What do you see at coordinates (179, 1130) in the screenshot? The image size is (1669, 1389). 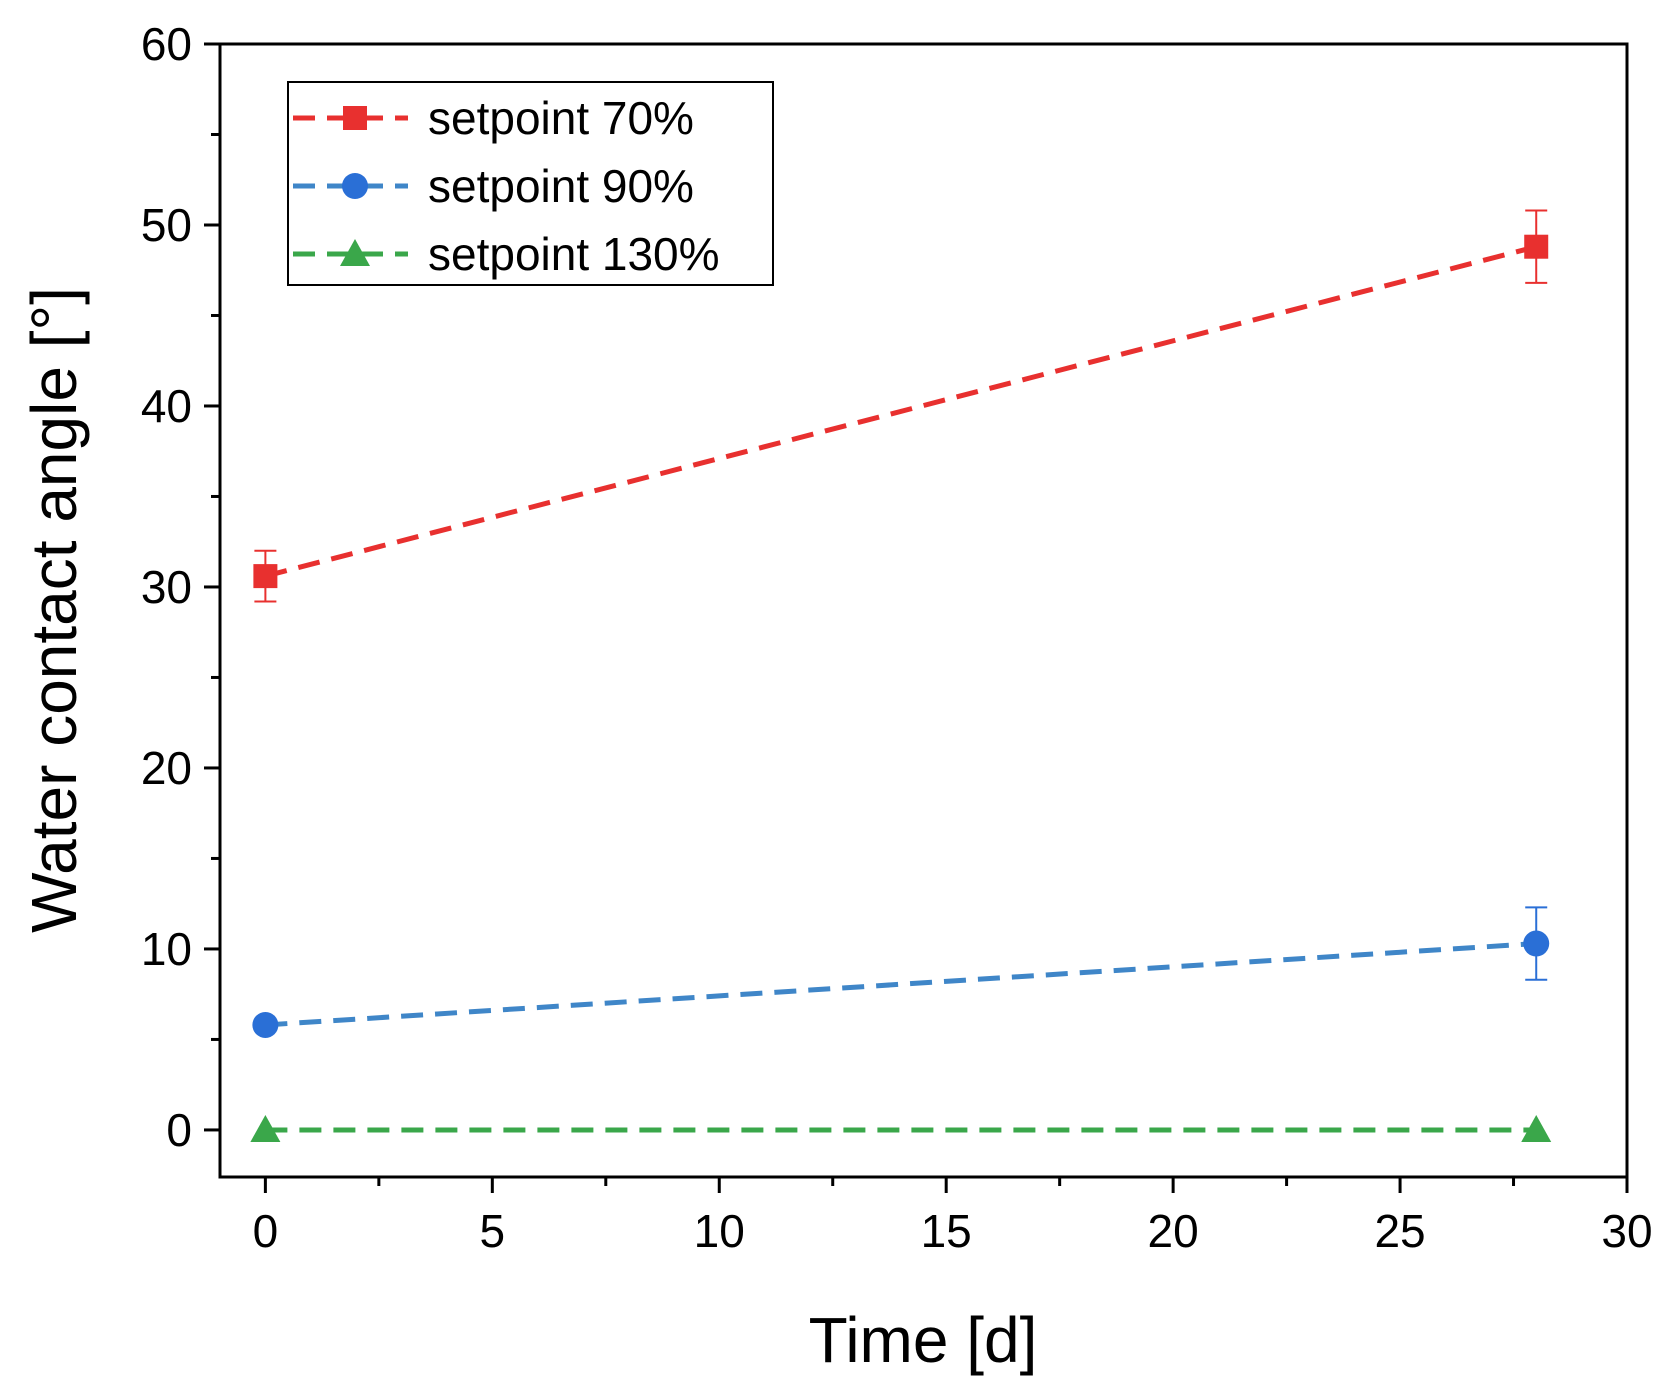 I see `y-tick-label: 0` at bounding box center [179, 1130].